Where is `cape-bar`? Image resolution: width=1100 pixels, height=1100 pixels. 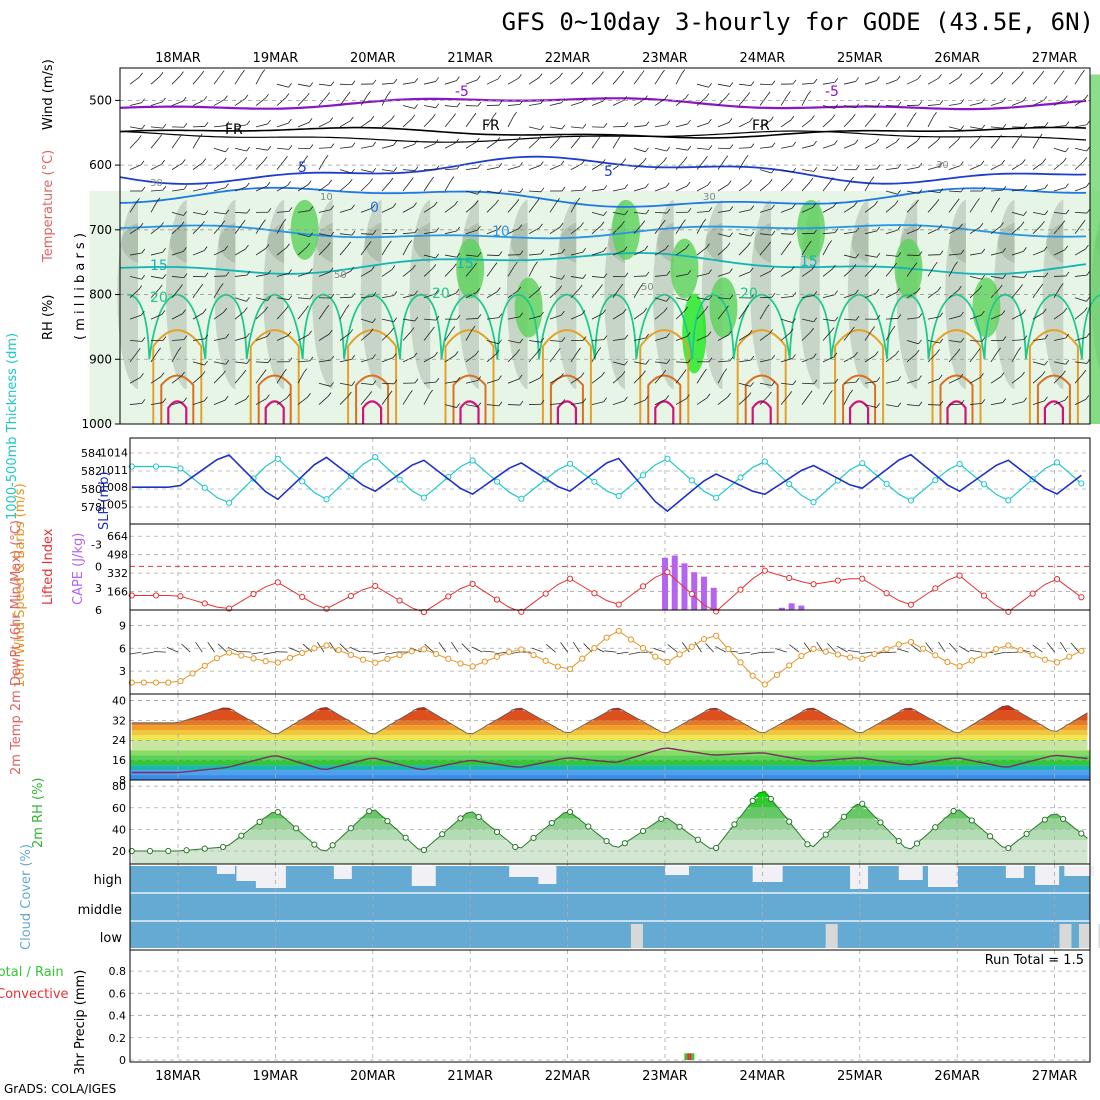 cape-bar is located at coordinates (801, 607).